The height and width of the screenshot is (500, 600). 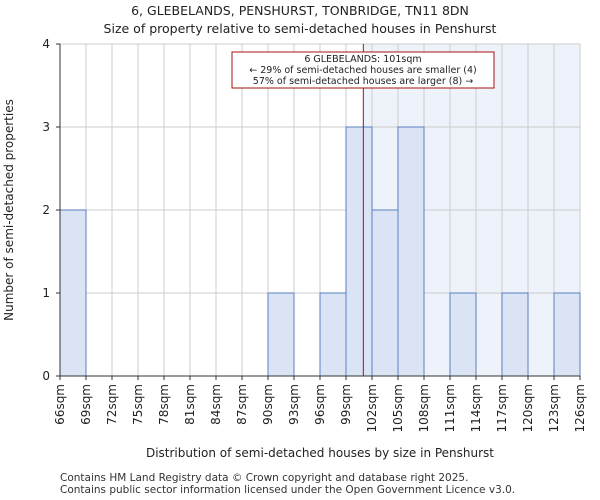 I want to click on x-tick-label: 87sqm, so click(x=242, y=404).